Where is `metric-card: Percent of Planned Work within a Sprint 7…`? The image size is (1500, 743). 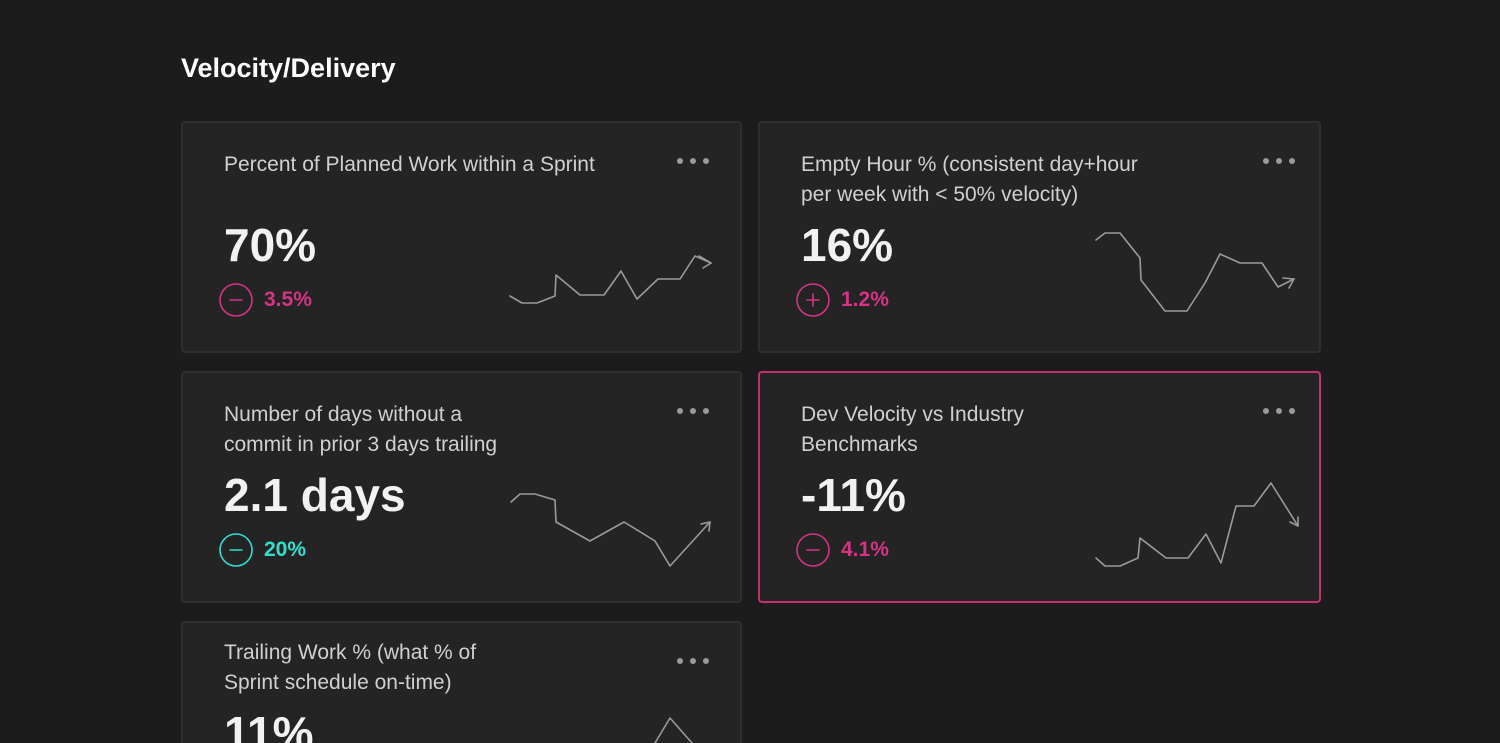 metric-card: Percent of Planned Work within a Sprint 7… is located at coordinates (461, 237).